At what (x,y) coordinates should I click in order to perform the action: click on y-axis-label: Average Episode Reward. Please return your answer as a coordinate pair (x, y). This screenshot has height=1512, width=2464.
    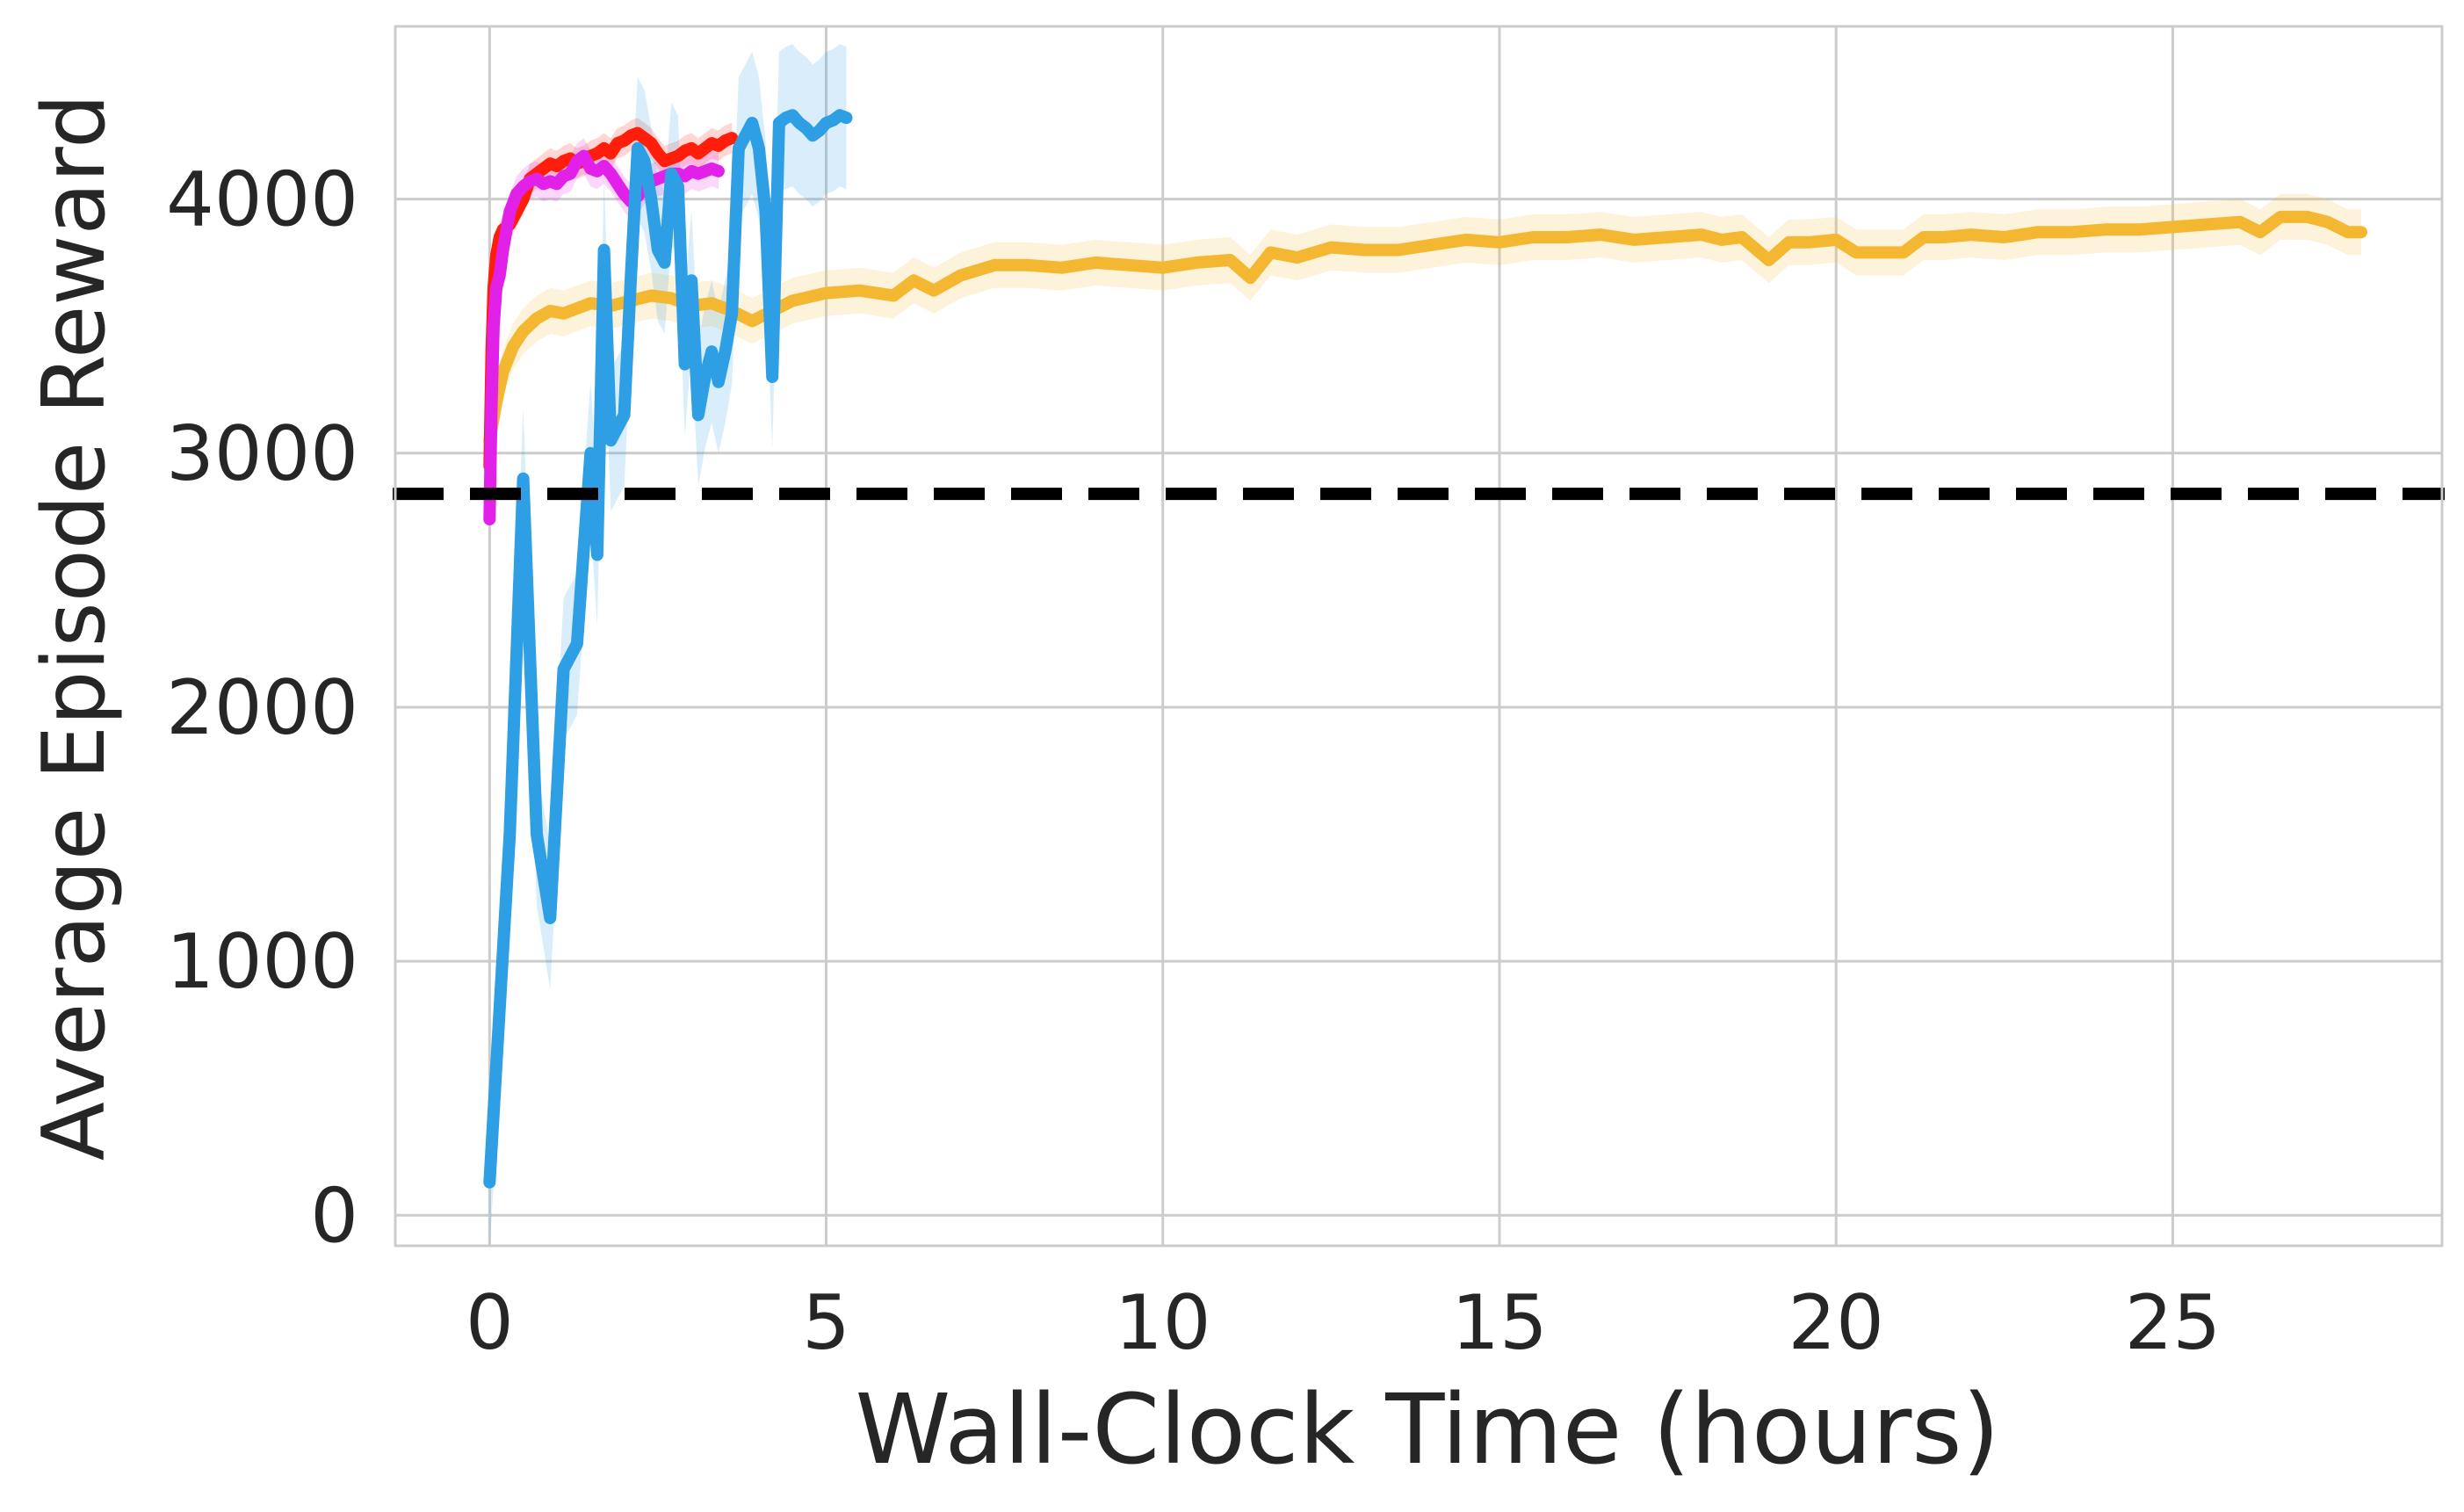
    Looking at the image, I should click on (75, 628).